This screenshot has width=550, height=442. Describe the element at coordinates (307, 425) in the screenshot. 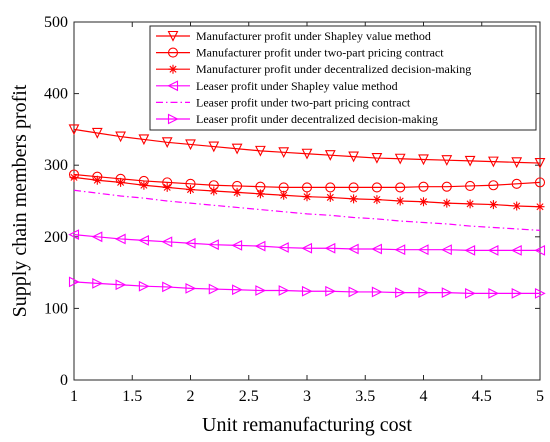

I see `x-axis-label: Unit remanufacturing cost` at that location.